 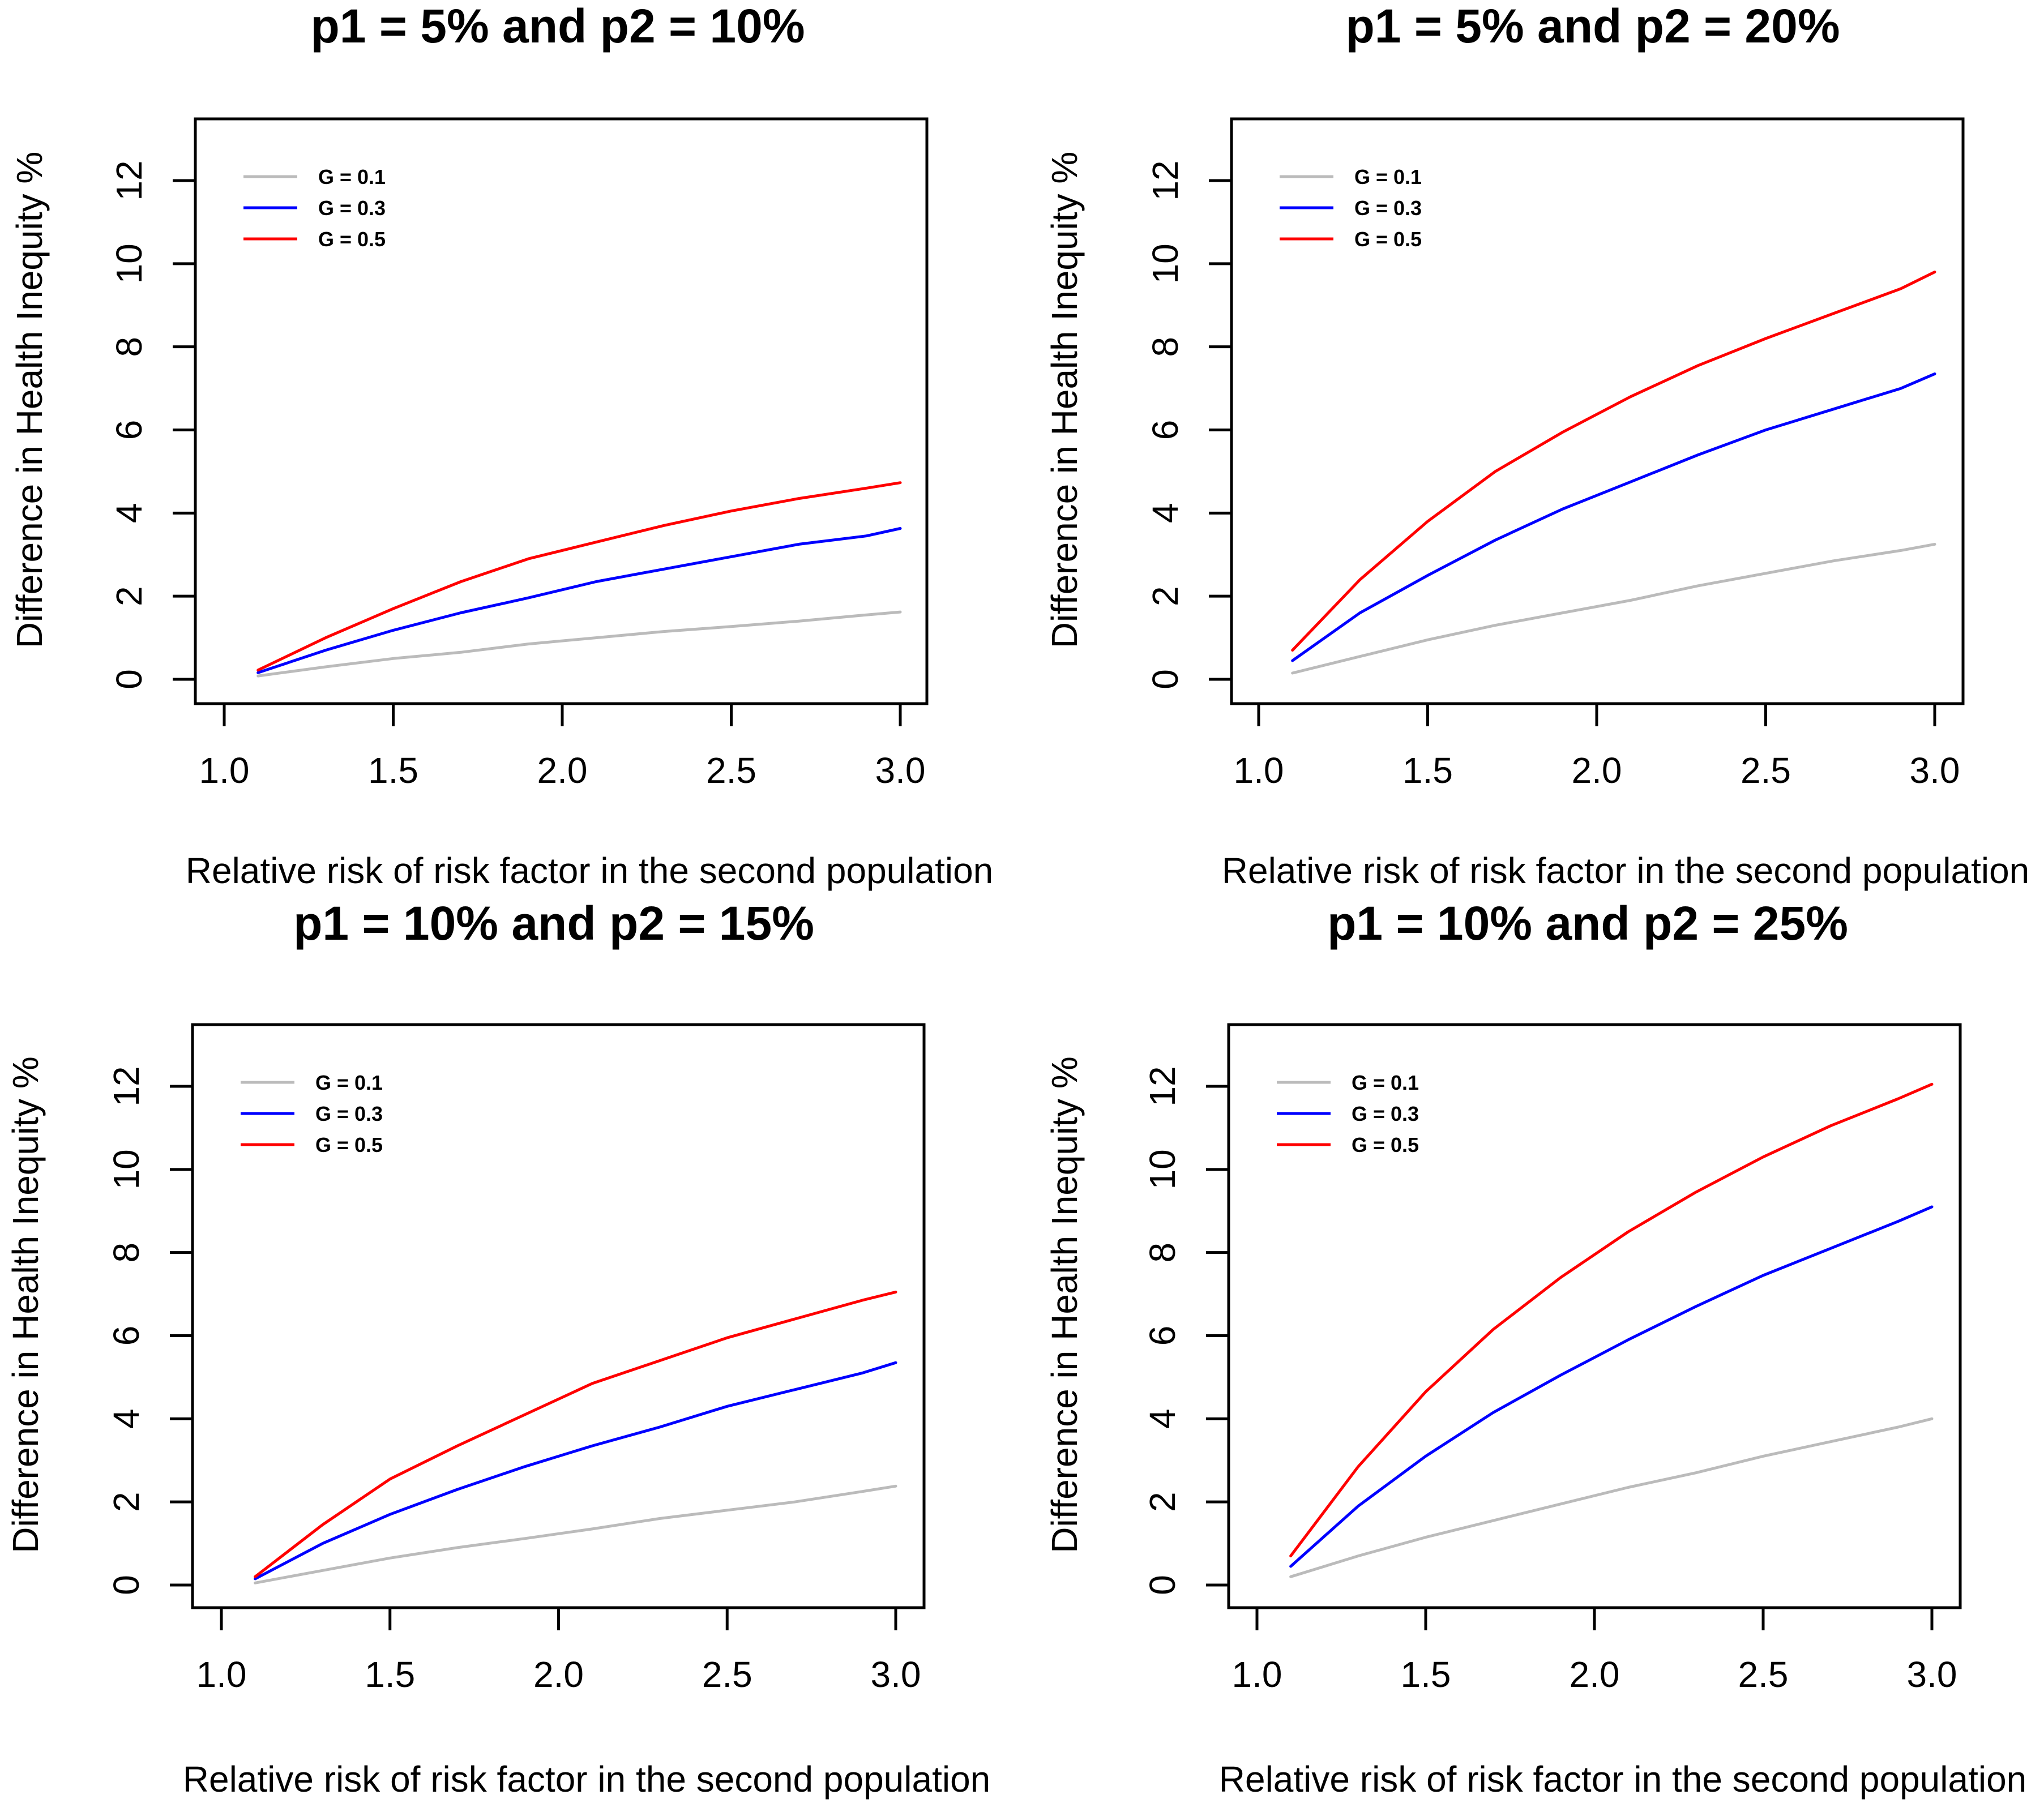 I want to click on chart-title: p1 = 5% and p2 = 10%, so click(x=557, y=27).